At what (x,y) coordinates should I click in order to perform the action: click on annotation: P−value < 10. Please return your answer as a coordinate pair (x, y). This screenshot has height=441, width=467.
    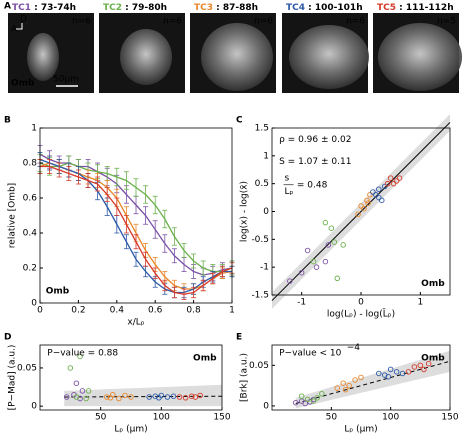
    Looking at the image, I should click on (310, 353).